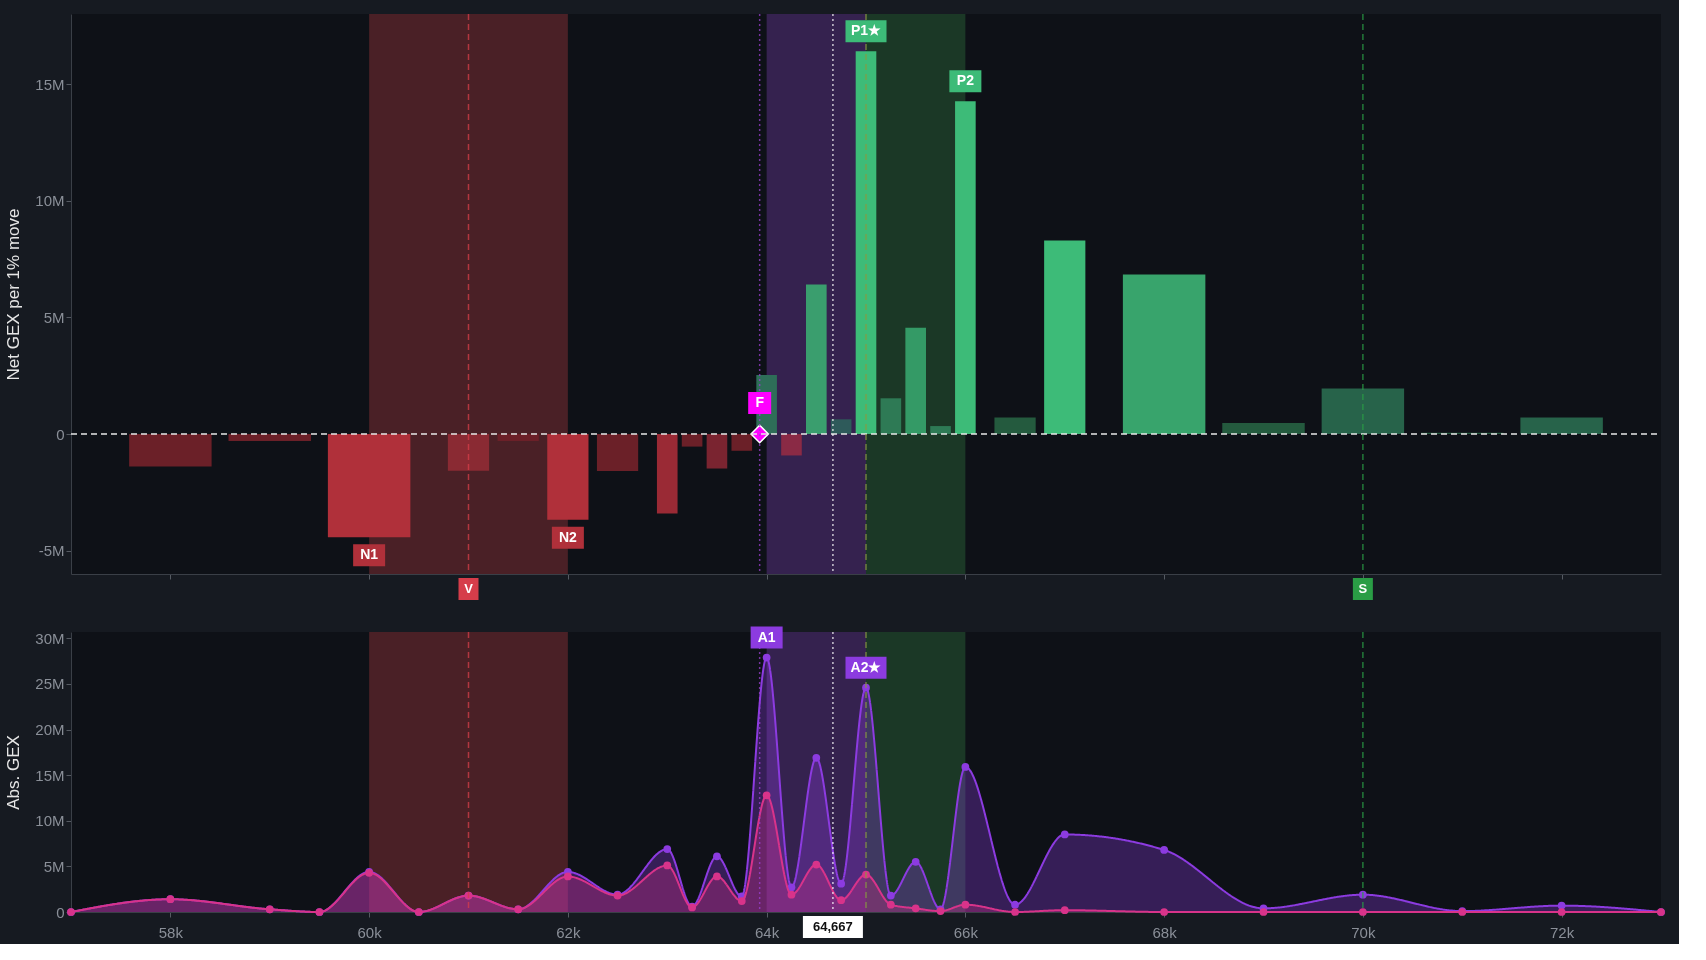 This screenshot has height=960, width=1706. What do you see at coordinates (767, 932) in the screenshot?
I see `x-tick-label: 64k` at bounding box center [767, 932].